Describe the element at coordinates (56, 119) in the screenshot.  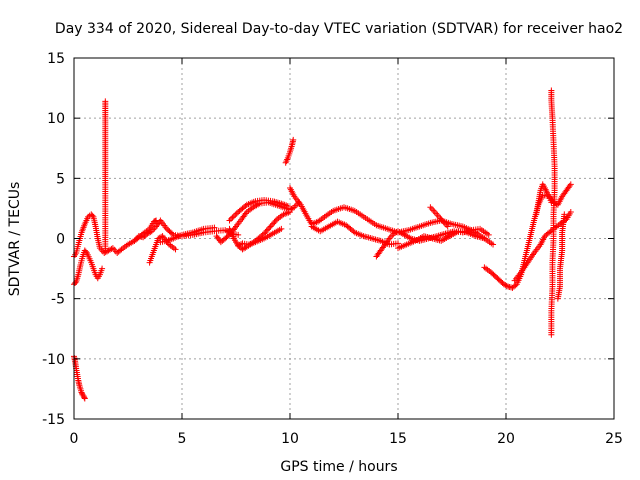
I see `y-tick-label: 10` at that location.